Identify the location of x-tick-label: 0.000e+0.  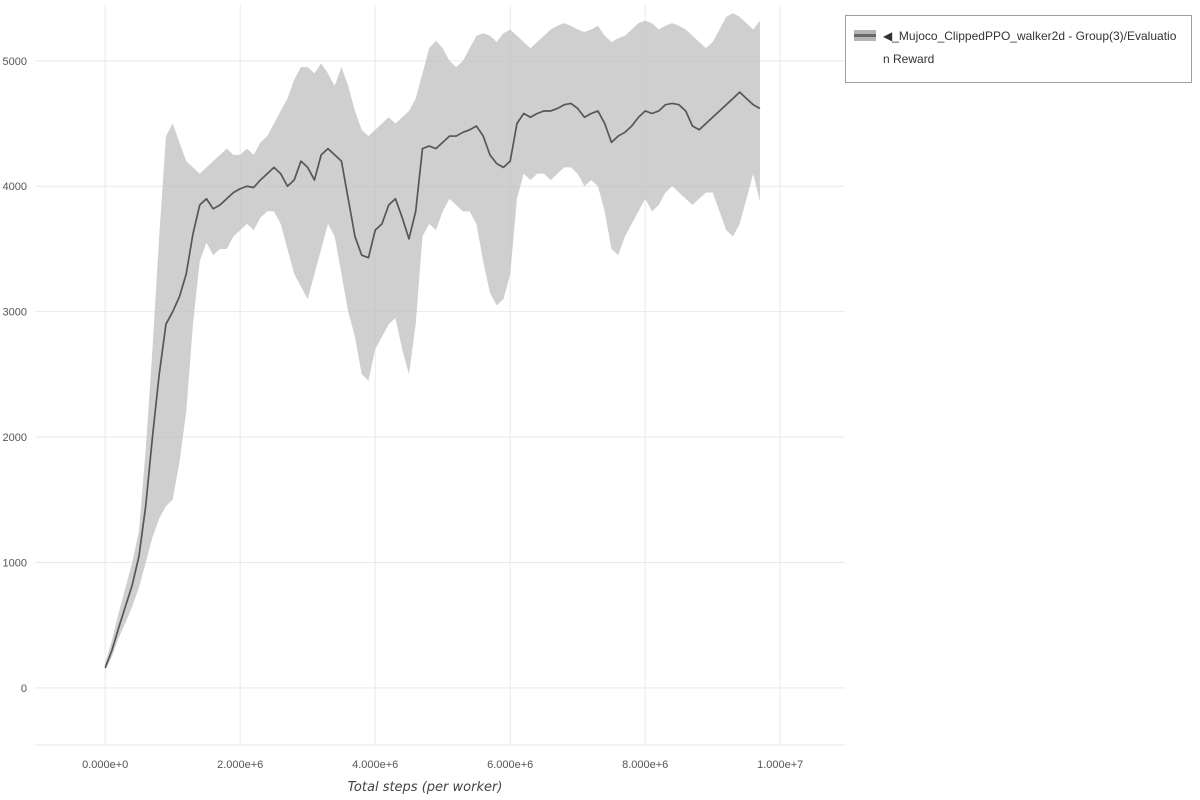
(105, 765).